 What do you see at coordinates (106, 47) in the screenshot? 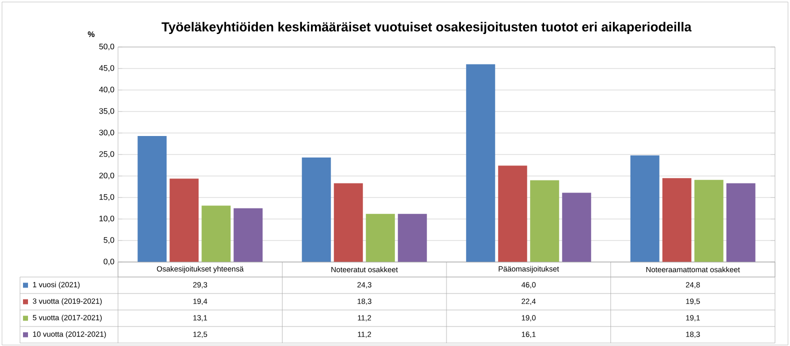
I see `y-tick-label: 50,0` at bounding box center [106, 47].